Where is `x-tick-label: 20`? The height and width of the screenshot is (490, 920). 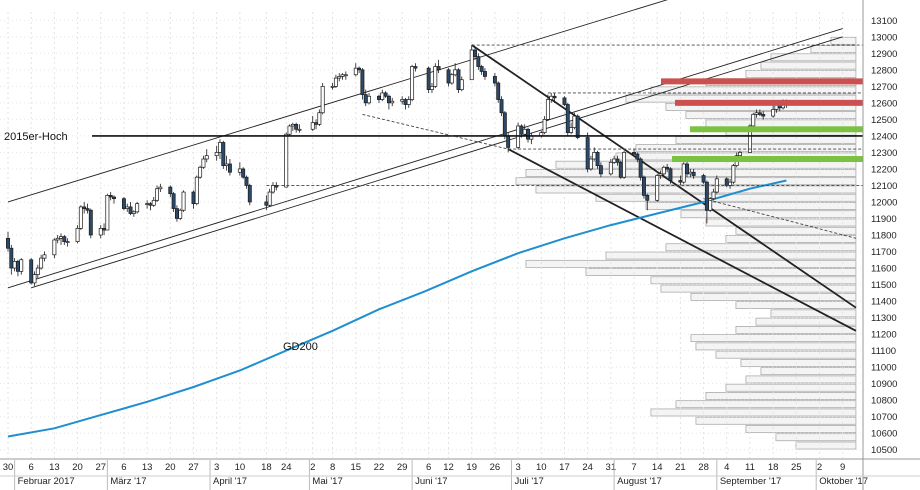 x-tick-label: 20 is located at coordinates (170, 467).